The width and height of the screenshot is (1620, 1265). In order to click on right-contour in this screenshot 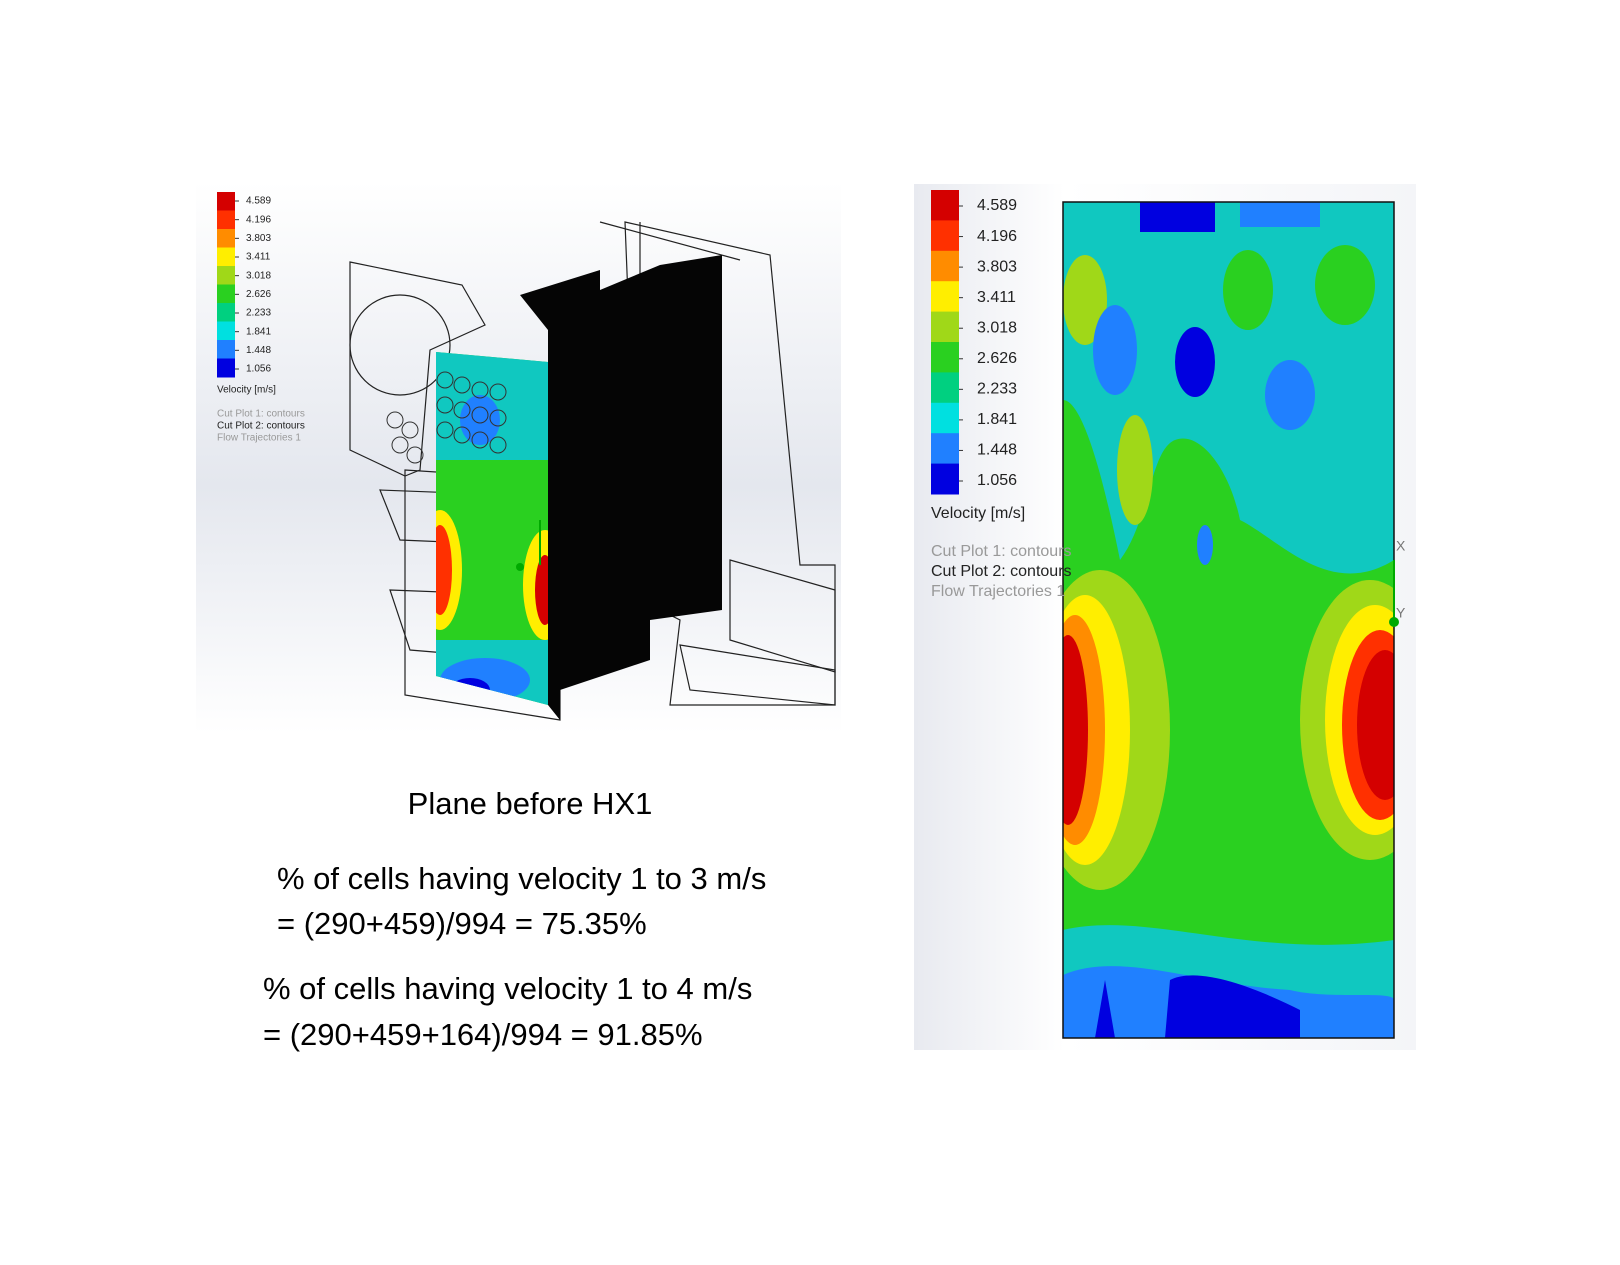, I will do `click(1228, 620)`.